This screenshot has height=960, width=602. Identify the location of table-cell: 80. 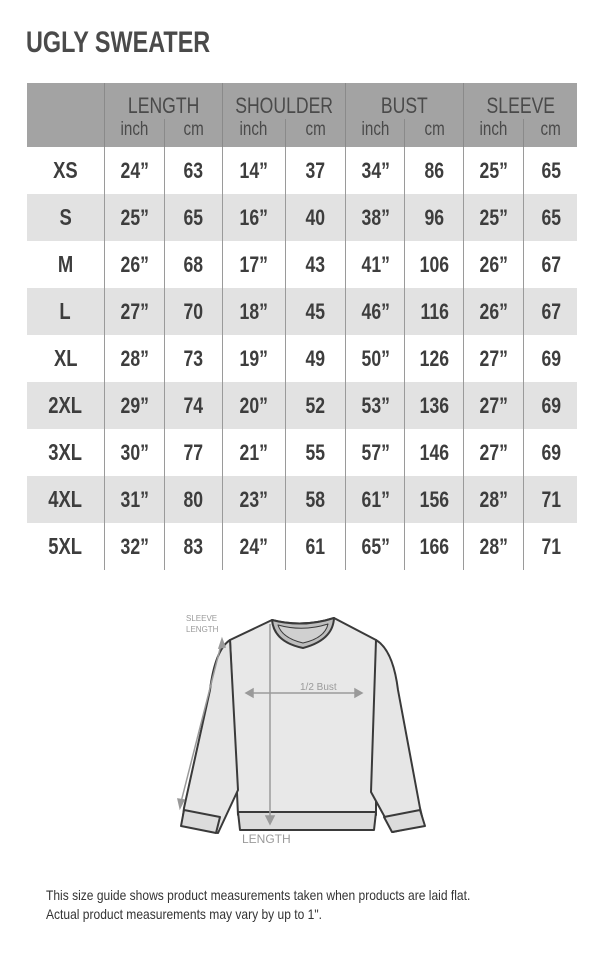
(193, 499).